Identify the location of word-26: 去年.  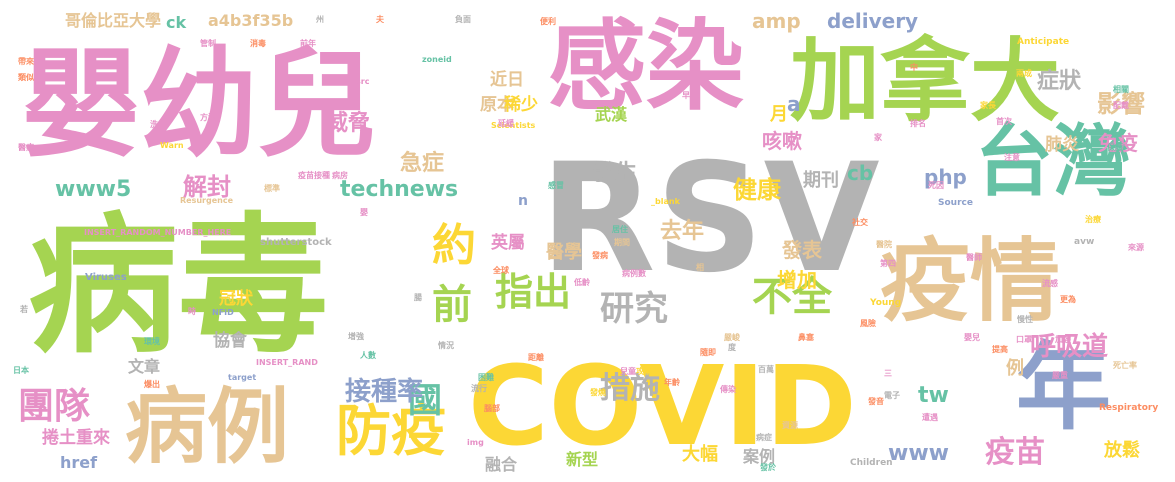
(682, 231).